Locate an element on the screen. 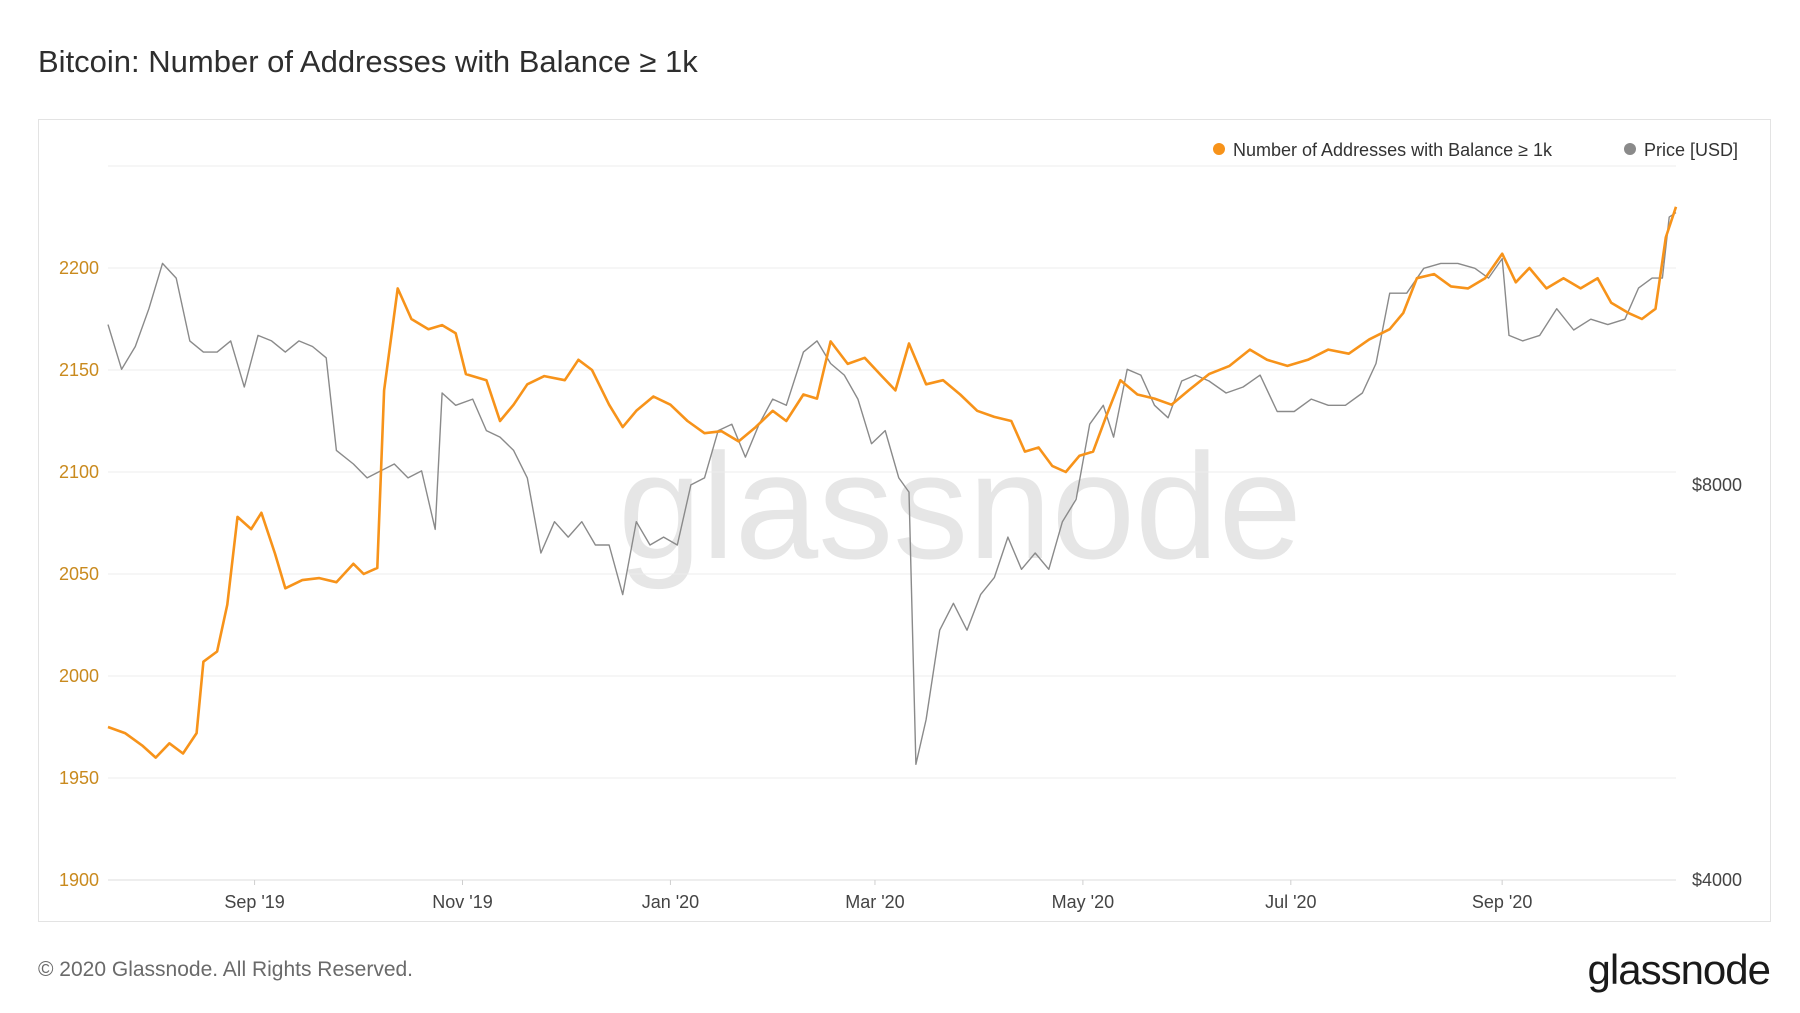 The image size is (1800, 1013). legend-label-addresses: Number of Addresses with Balance ≥ 1k is located at coordinates (1393, 150).